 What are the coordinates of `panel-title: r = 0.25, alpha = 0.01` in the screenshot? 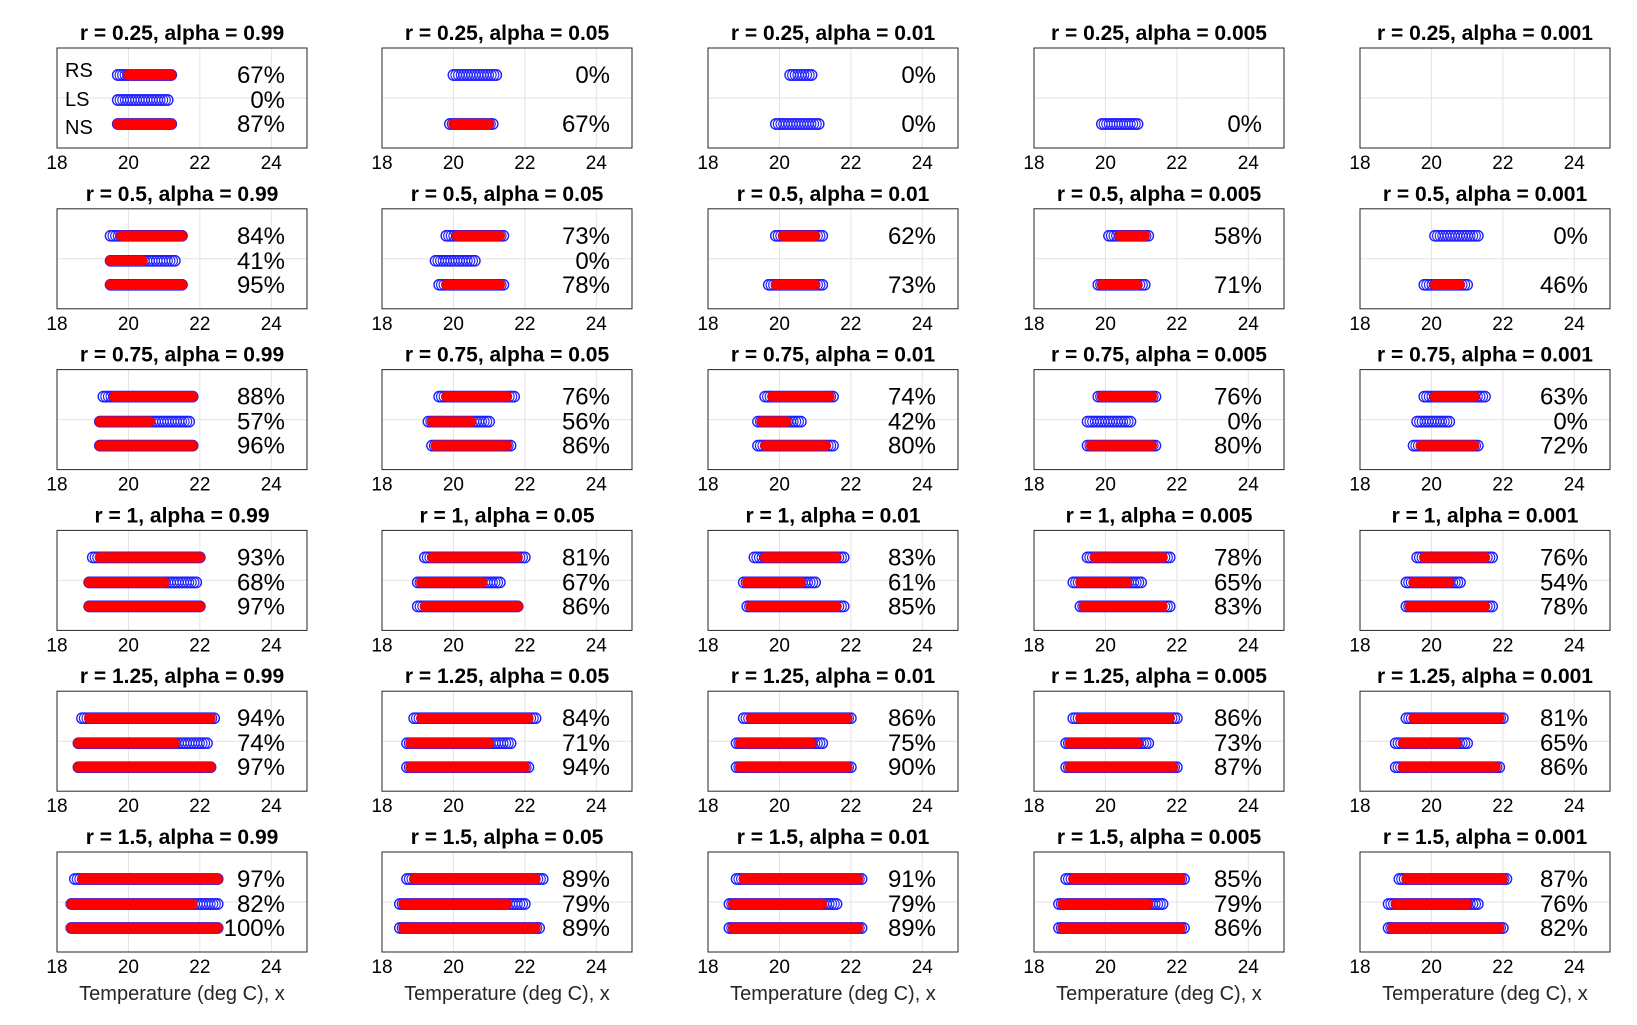 It's located at (833, 33).